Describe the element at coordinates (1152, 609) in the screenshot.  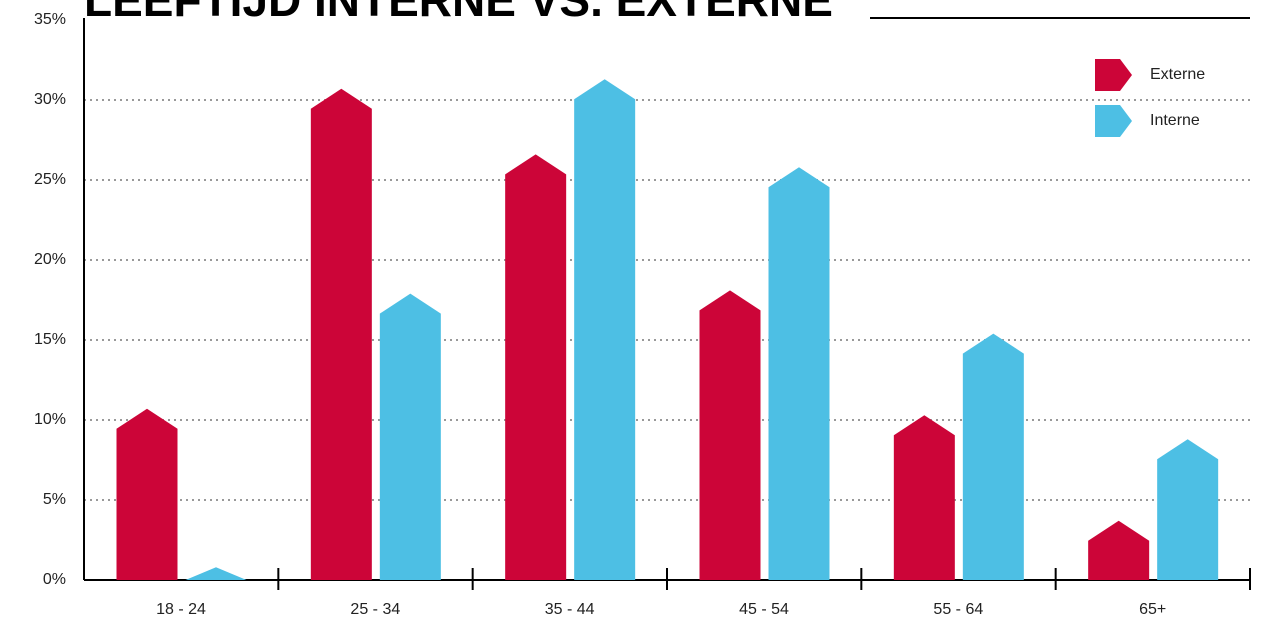
I see `x-tick-label: 65+` at that location.